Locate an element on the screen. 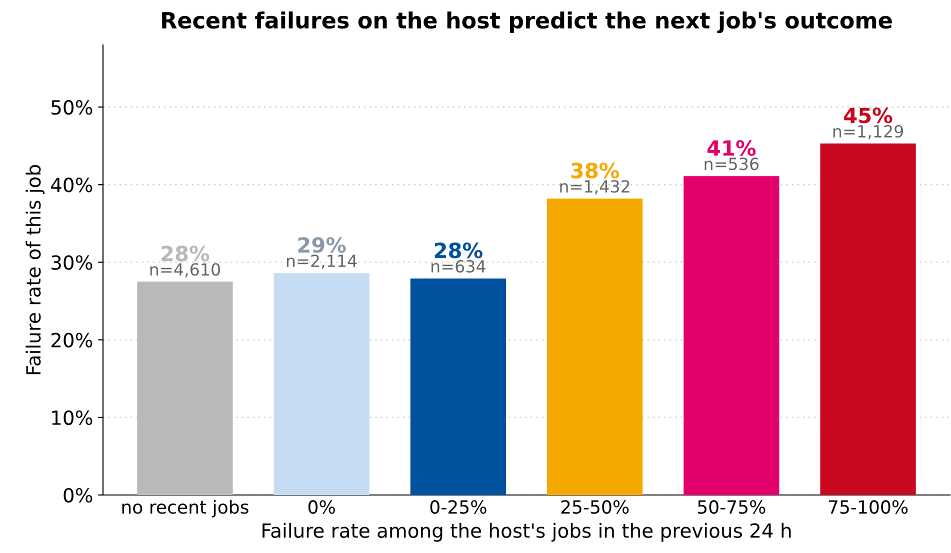 This screenshot has width=951, height=553. data-label: 38% is located at coordinates (595, 170).